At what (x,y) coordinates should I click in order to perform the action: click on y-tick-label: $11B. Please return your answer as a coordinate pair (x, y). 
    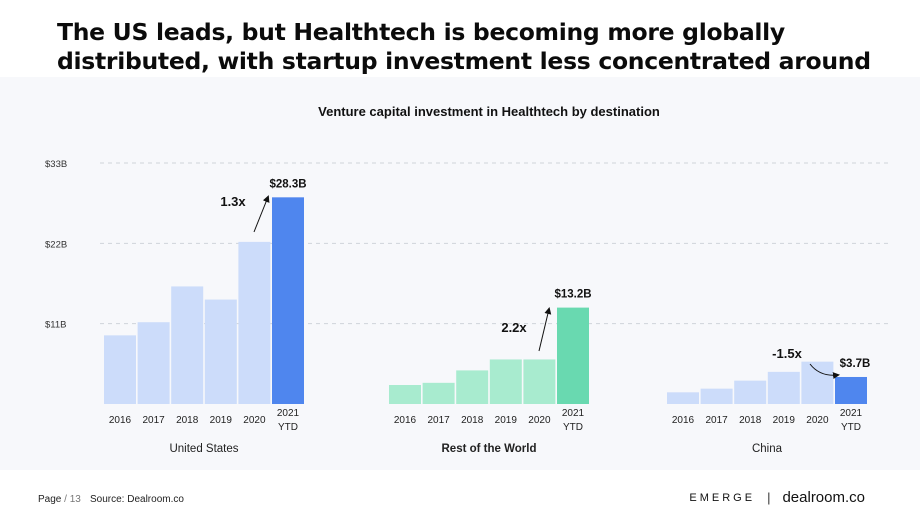
    Looking at the image, I should click on (55, 325).